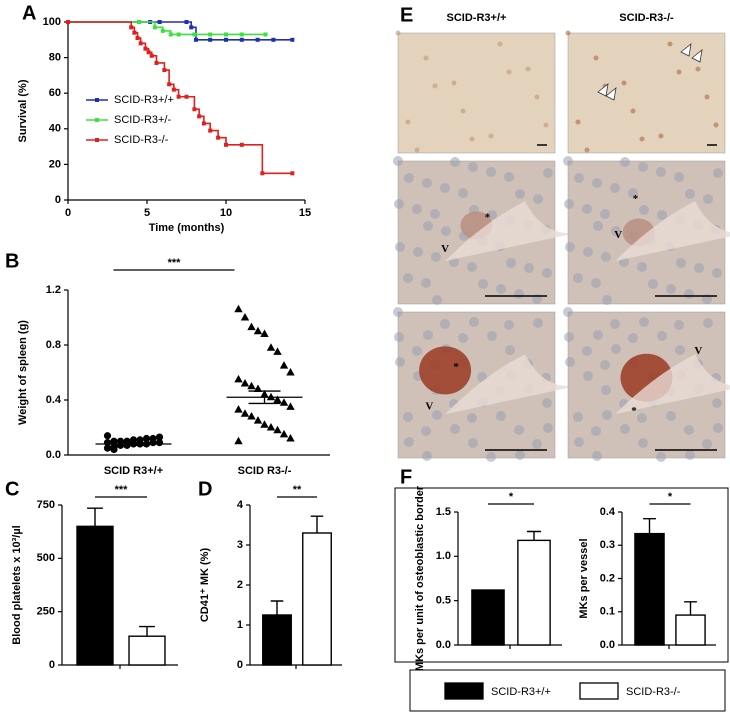 The width and height of the screenshot is (730, 714). I want to click on error-bar, so click(690, 608).